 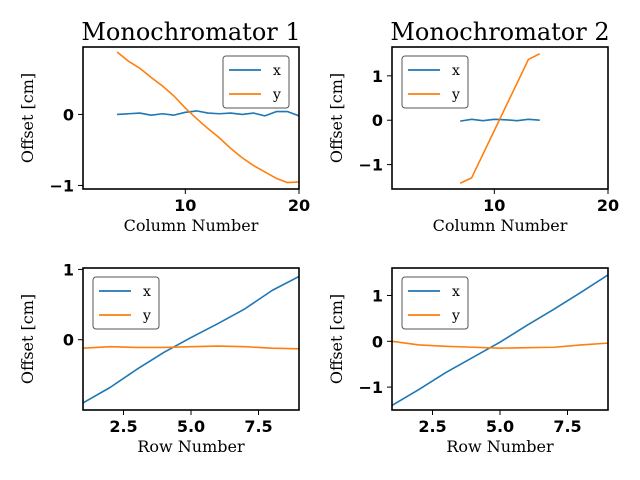 I want to click on chart-title: Monochromator 1, so click(x=190, y=32).